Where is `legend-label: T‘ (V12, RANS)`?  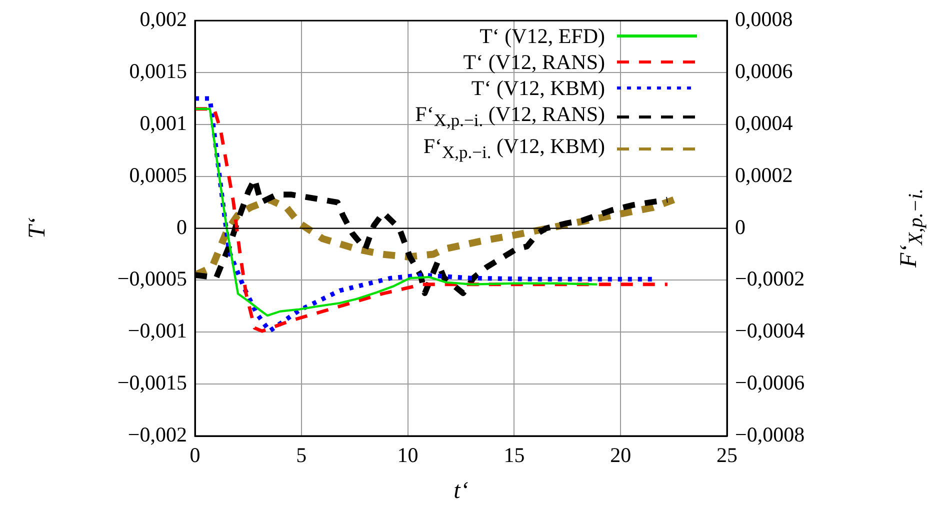 legend-label: T‘ (V12, RANS) is located at coordinates (534, 61).